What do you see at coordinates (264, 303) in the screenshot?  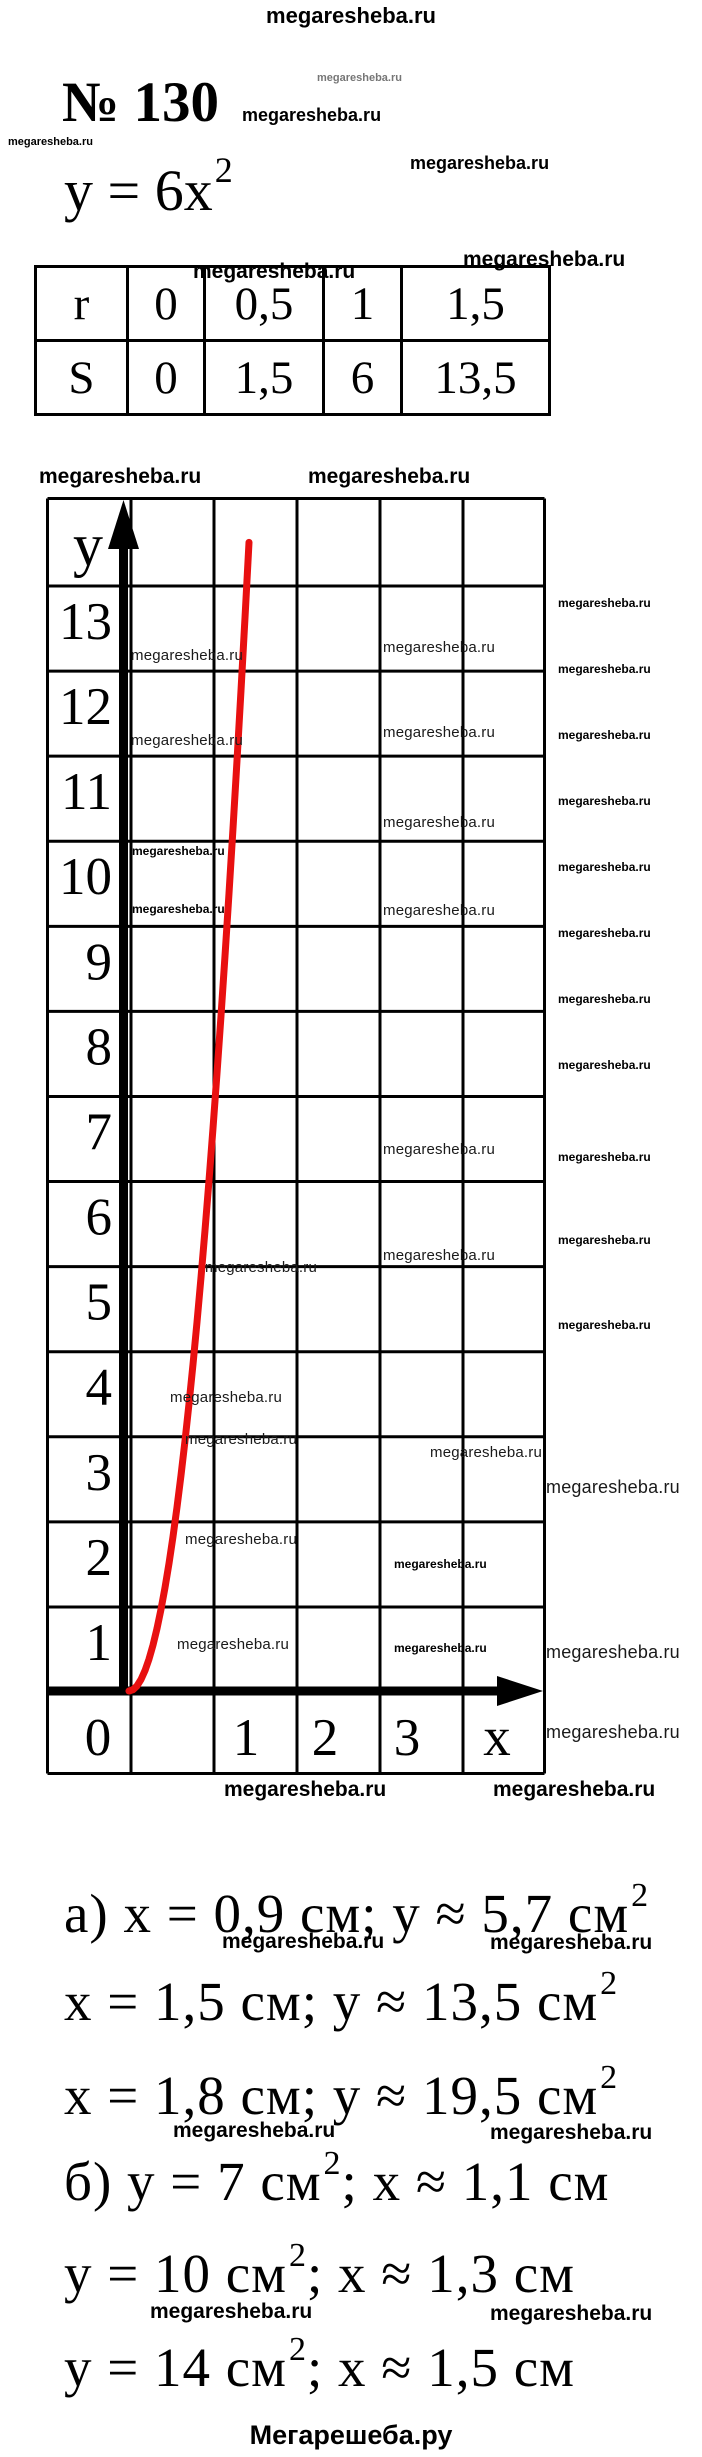 I see `table-cell: 0,5` at bounding box center [264, 303].